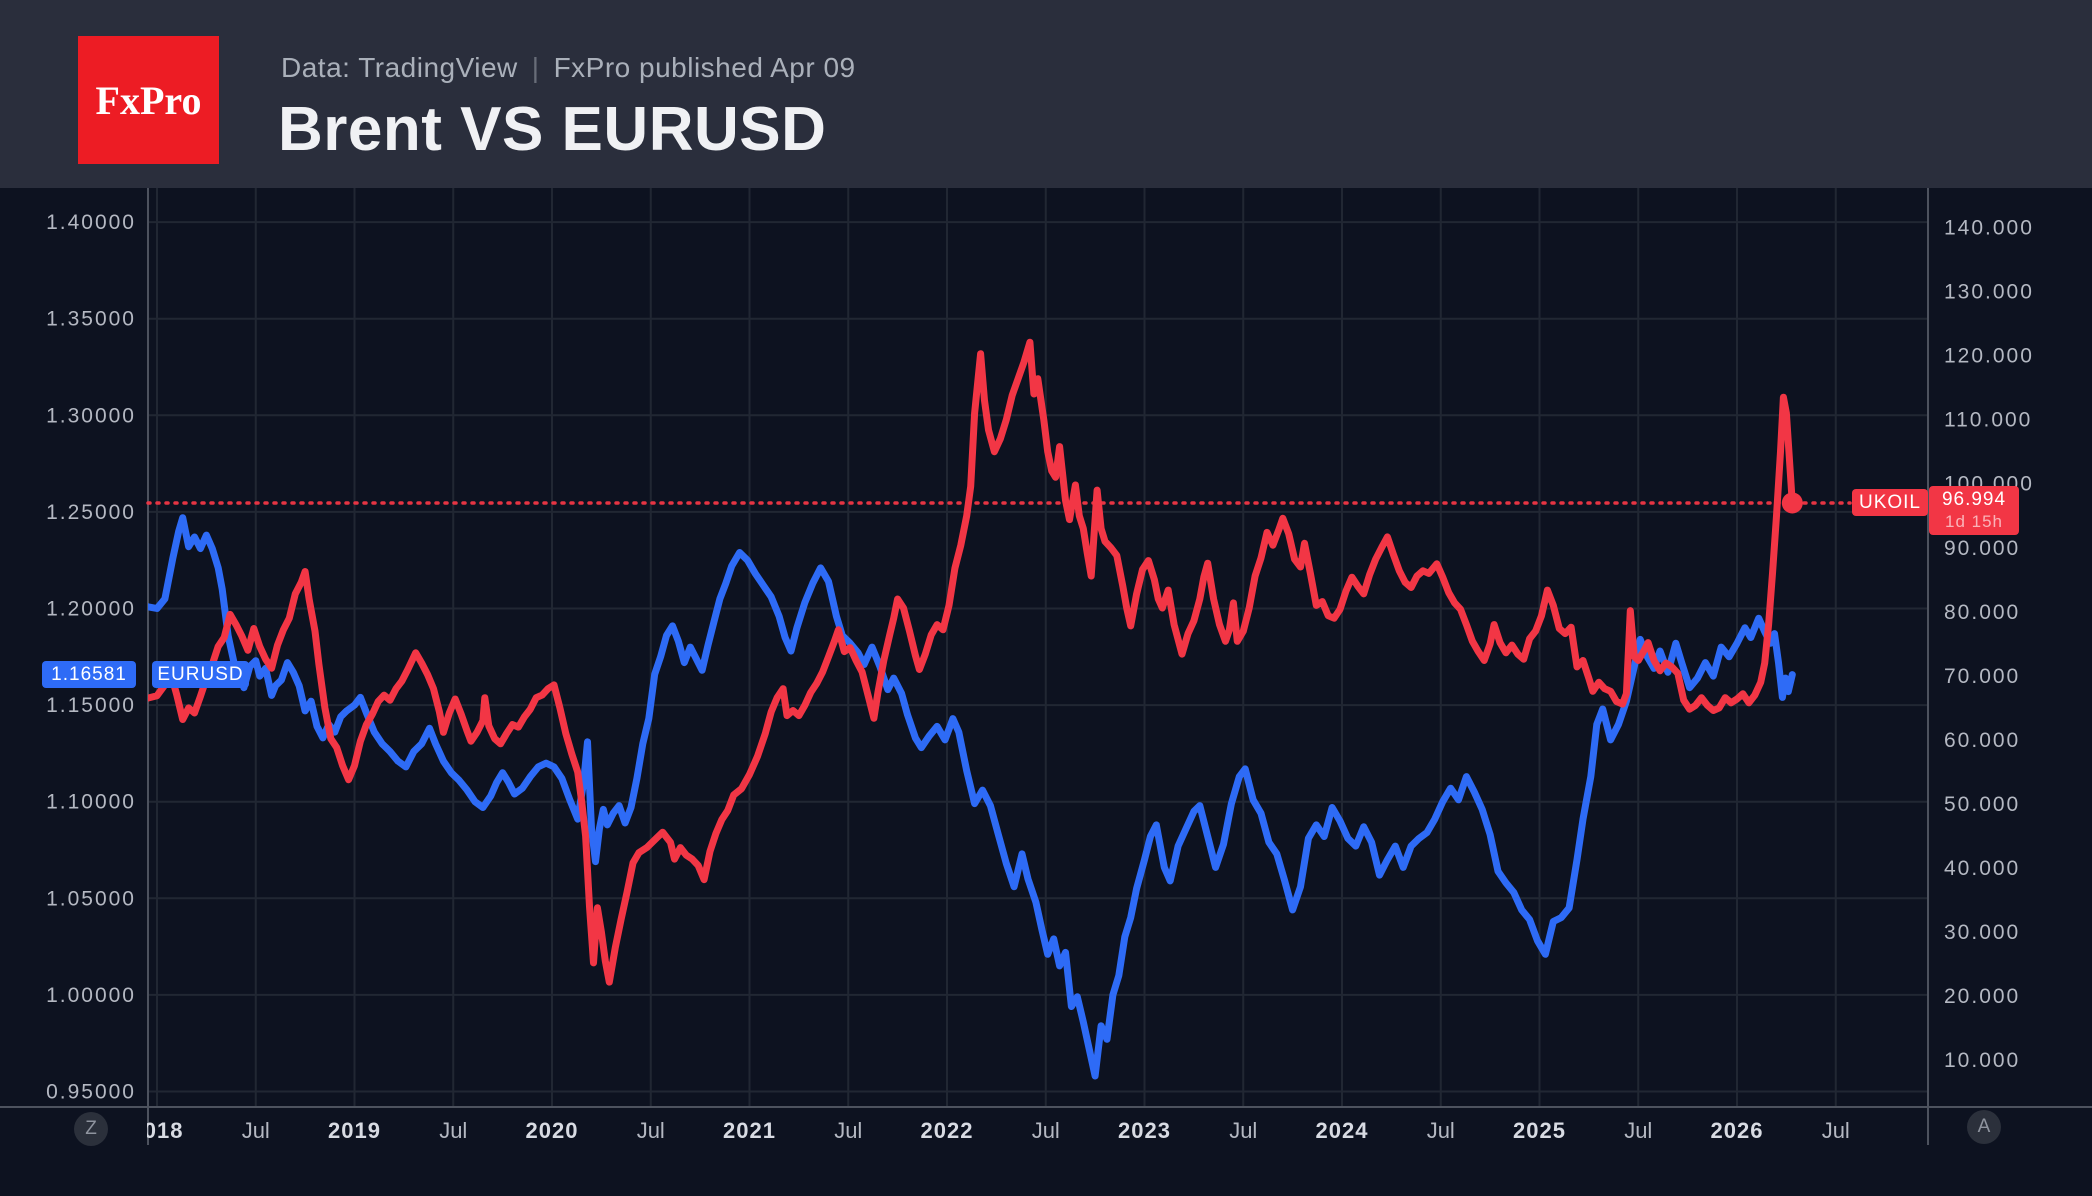 The width and height of the screenshot is (2092, 1196). Describe the element at coordinates (1890, 502) in the screenshot. I see `ukoil-symbol-label: UKOIL` at that location.